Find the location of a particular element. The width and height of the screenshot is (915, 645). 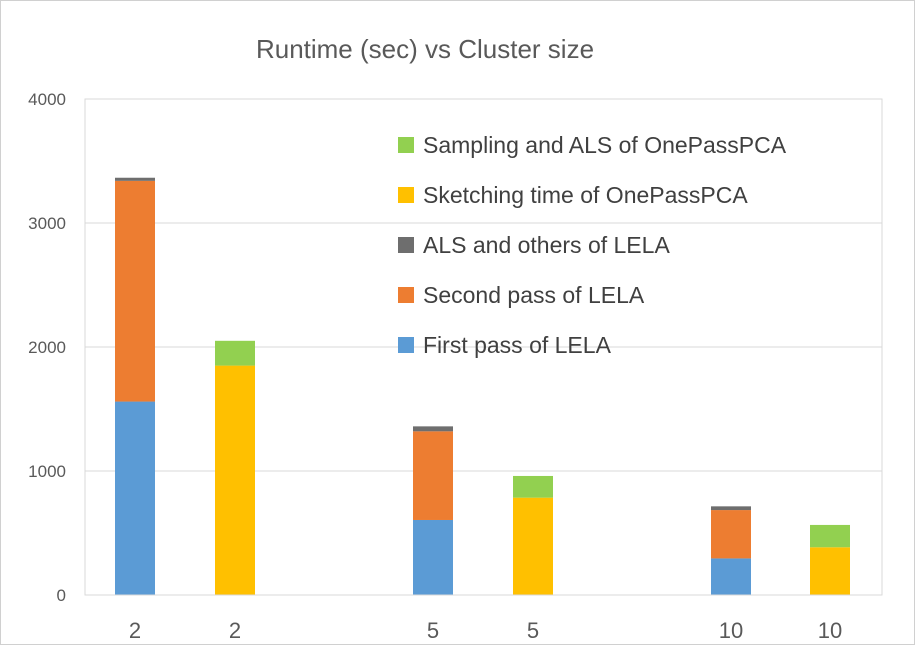

legend-label: First pass of LELA is located at coordinates (517, 344).